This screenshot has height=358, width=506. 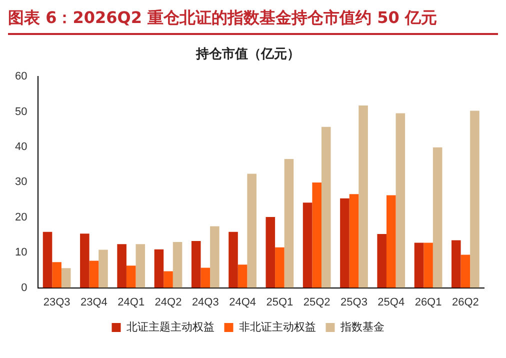 I want to click on x-tick-label: 24Q4, so click(x=242, y=302).